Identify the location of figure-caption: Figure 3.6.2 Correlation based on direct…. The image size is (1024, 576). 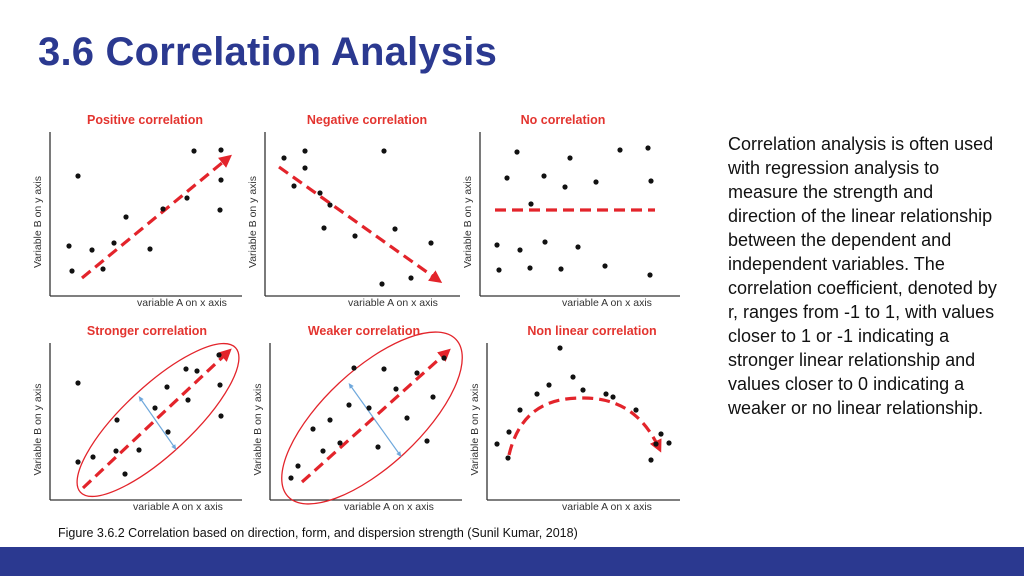
(318, 533).